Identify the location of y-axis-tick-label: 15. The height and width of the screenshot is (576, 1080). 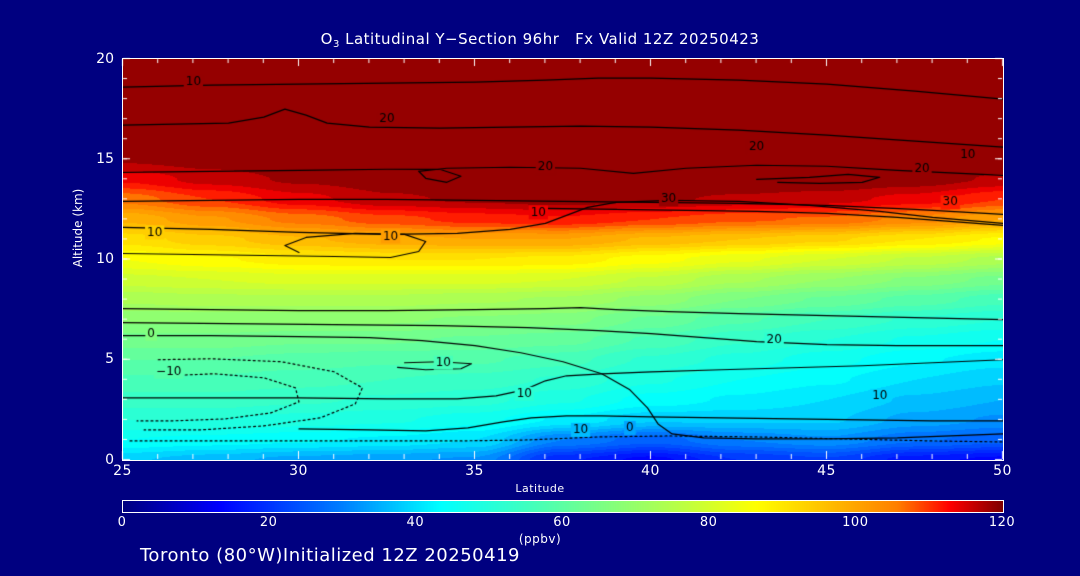
(105, 158).